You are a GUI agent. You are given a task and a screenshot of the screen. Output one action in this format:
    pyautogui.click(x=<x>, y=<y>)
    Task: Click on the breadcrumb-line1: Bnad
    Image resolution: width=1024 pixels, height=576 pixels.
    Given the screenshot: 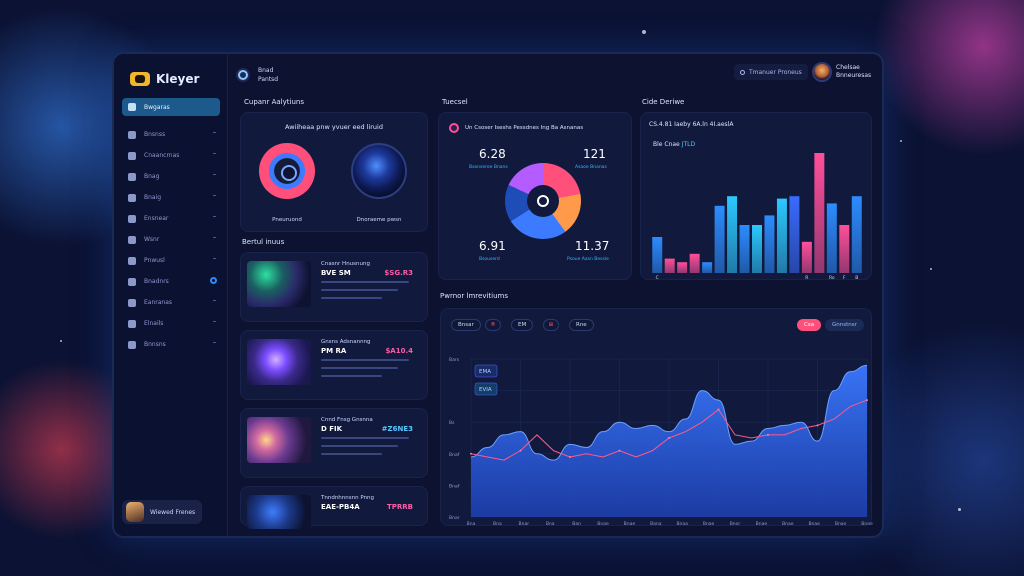 What is the action you would take?
    pyautogui.click(x=266, y=70)
    